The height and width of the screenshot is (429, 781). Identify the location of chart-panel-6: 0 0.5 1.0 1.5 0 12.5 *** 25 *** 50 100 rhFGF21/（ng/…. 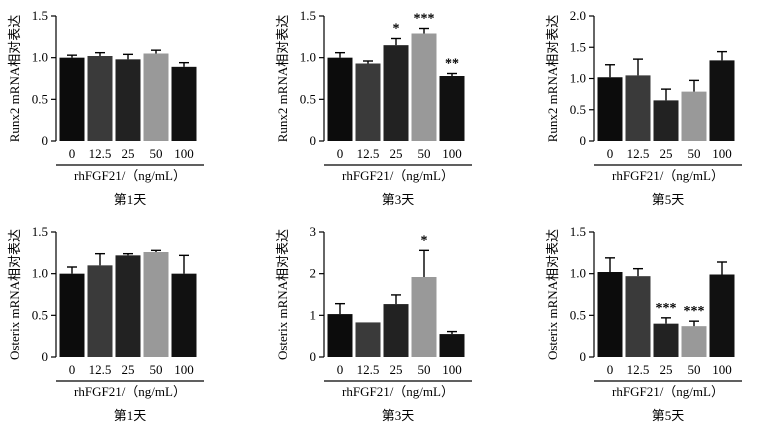
(643, 323).